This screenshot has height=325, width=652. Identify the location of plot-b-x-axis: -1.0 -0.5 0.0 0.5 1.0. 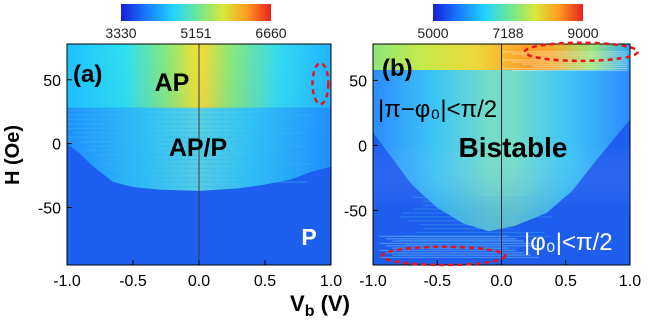
(500, 275).